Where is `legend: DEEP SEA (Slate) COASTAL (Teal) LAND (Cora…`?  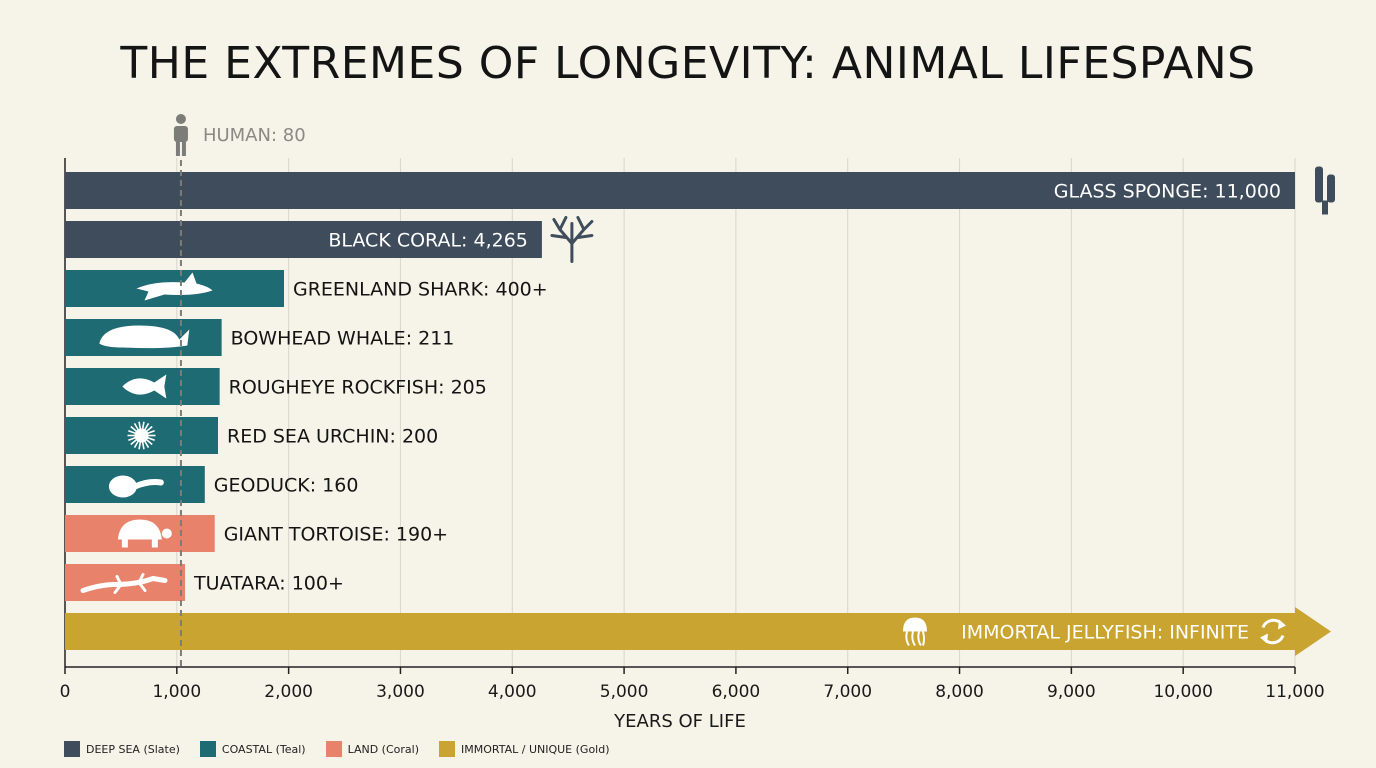 legend: DEEP SEA (Slate) COASTAL (Teal) LAND (Cora… is located at coordinates (337, 749).